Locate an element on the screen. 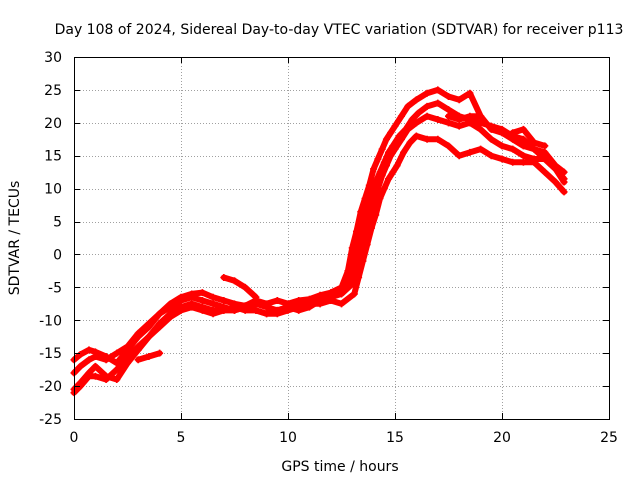 The height and width of the screenshot is (480, 640). y-tick-label: 5 is located at coordinates (57, 223).